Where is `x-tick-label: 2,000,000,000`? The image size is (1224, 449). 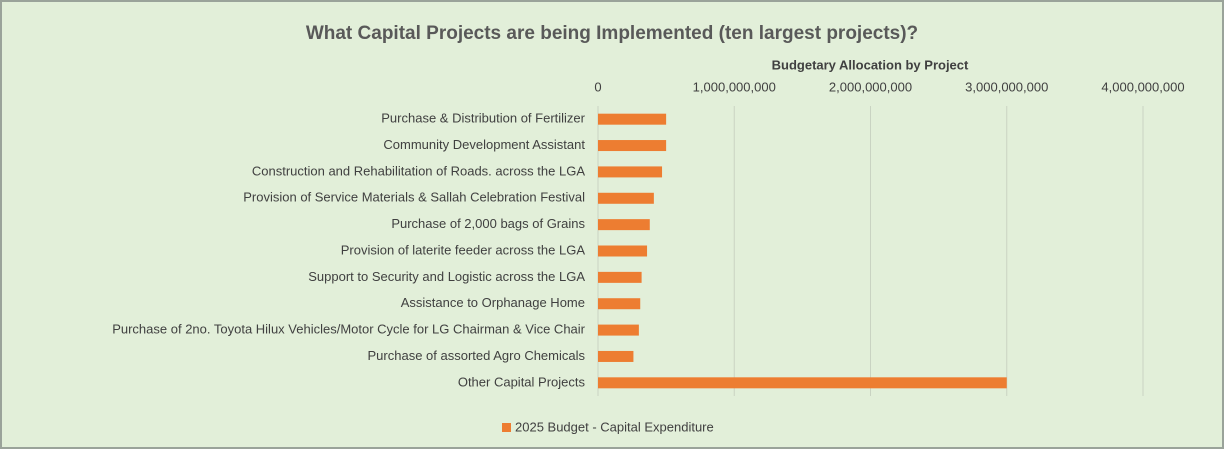
x-tick-label: 2,000,000,000 is located at coordinates (870, 86).